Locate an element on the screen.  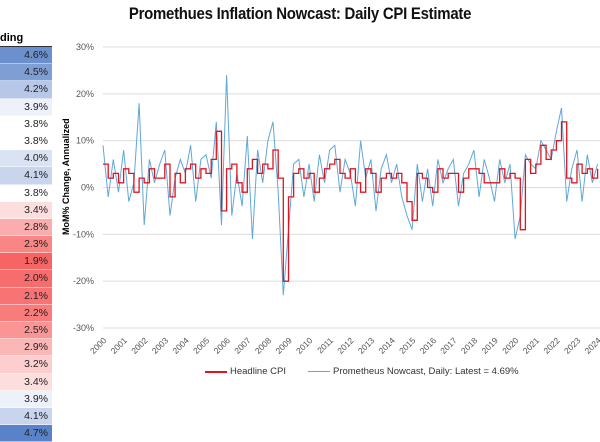
x-tick-label: 2017 is located at coordinates (448, 345).